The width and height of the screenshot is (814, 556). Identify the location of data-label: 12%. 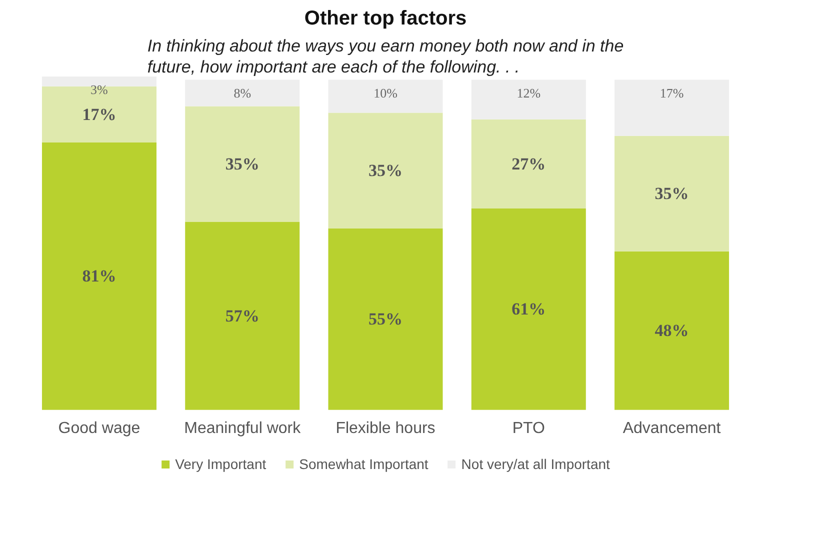
(528, 93).